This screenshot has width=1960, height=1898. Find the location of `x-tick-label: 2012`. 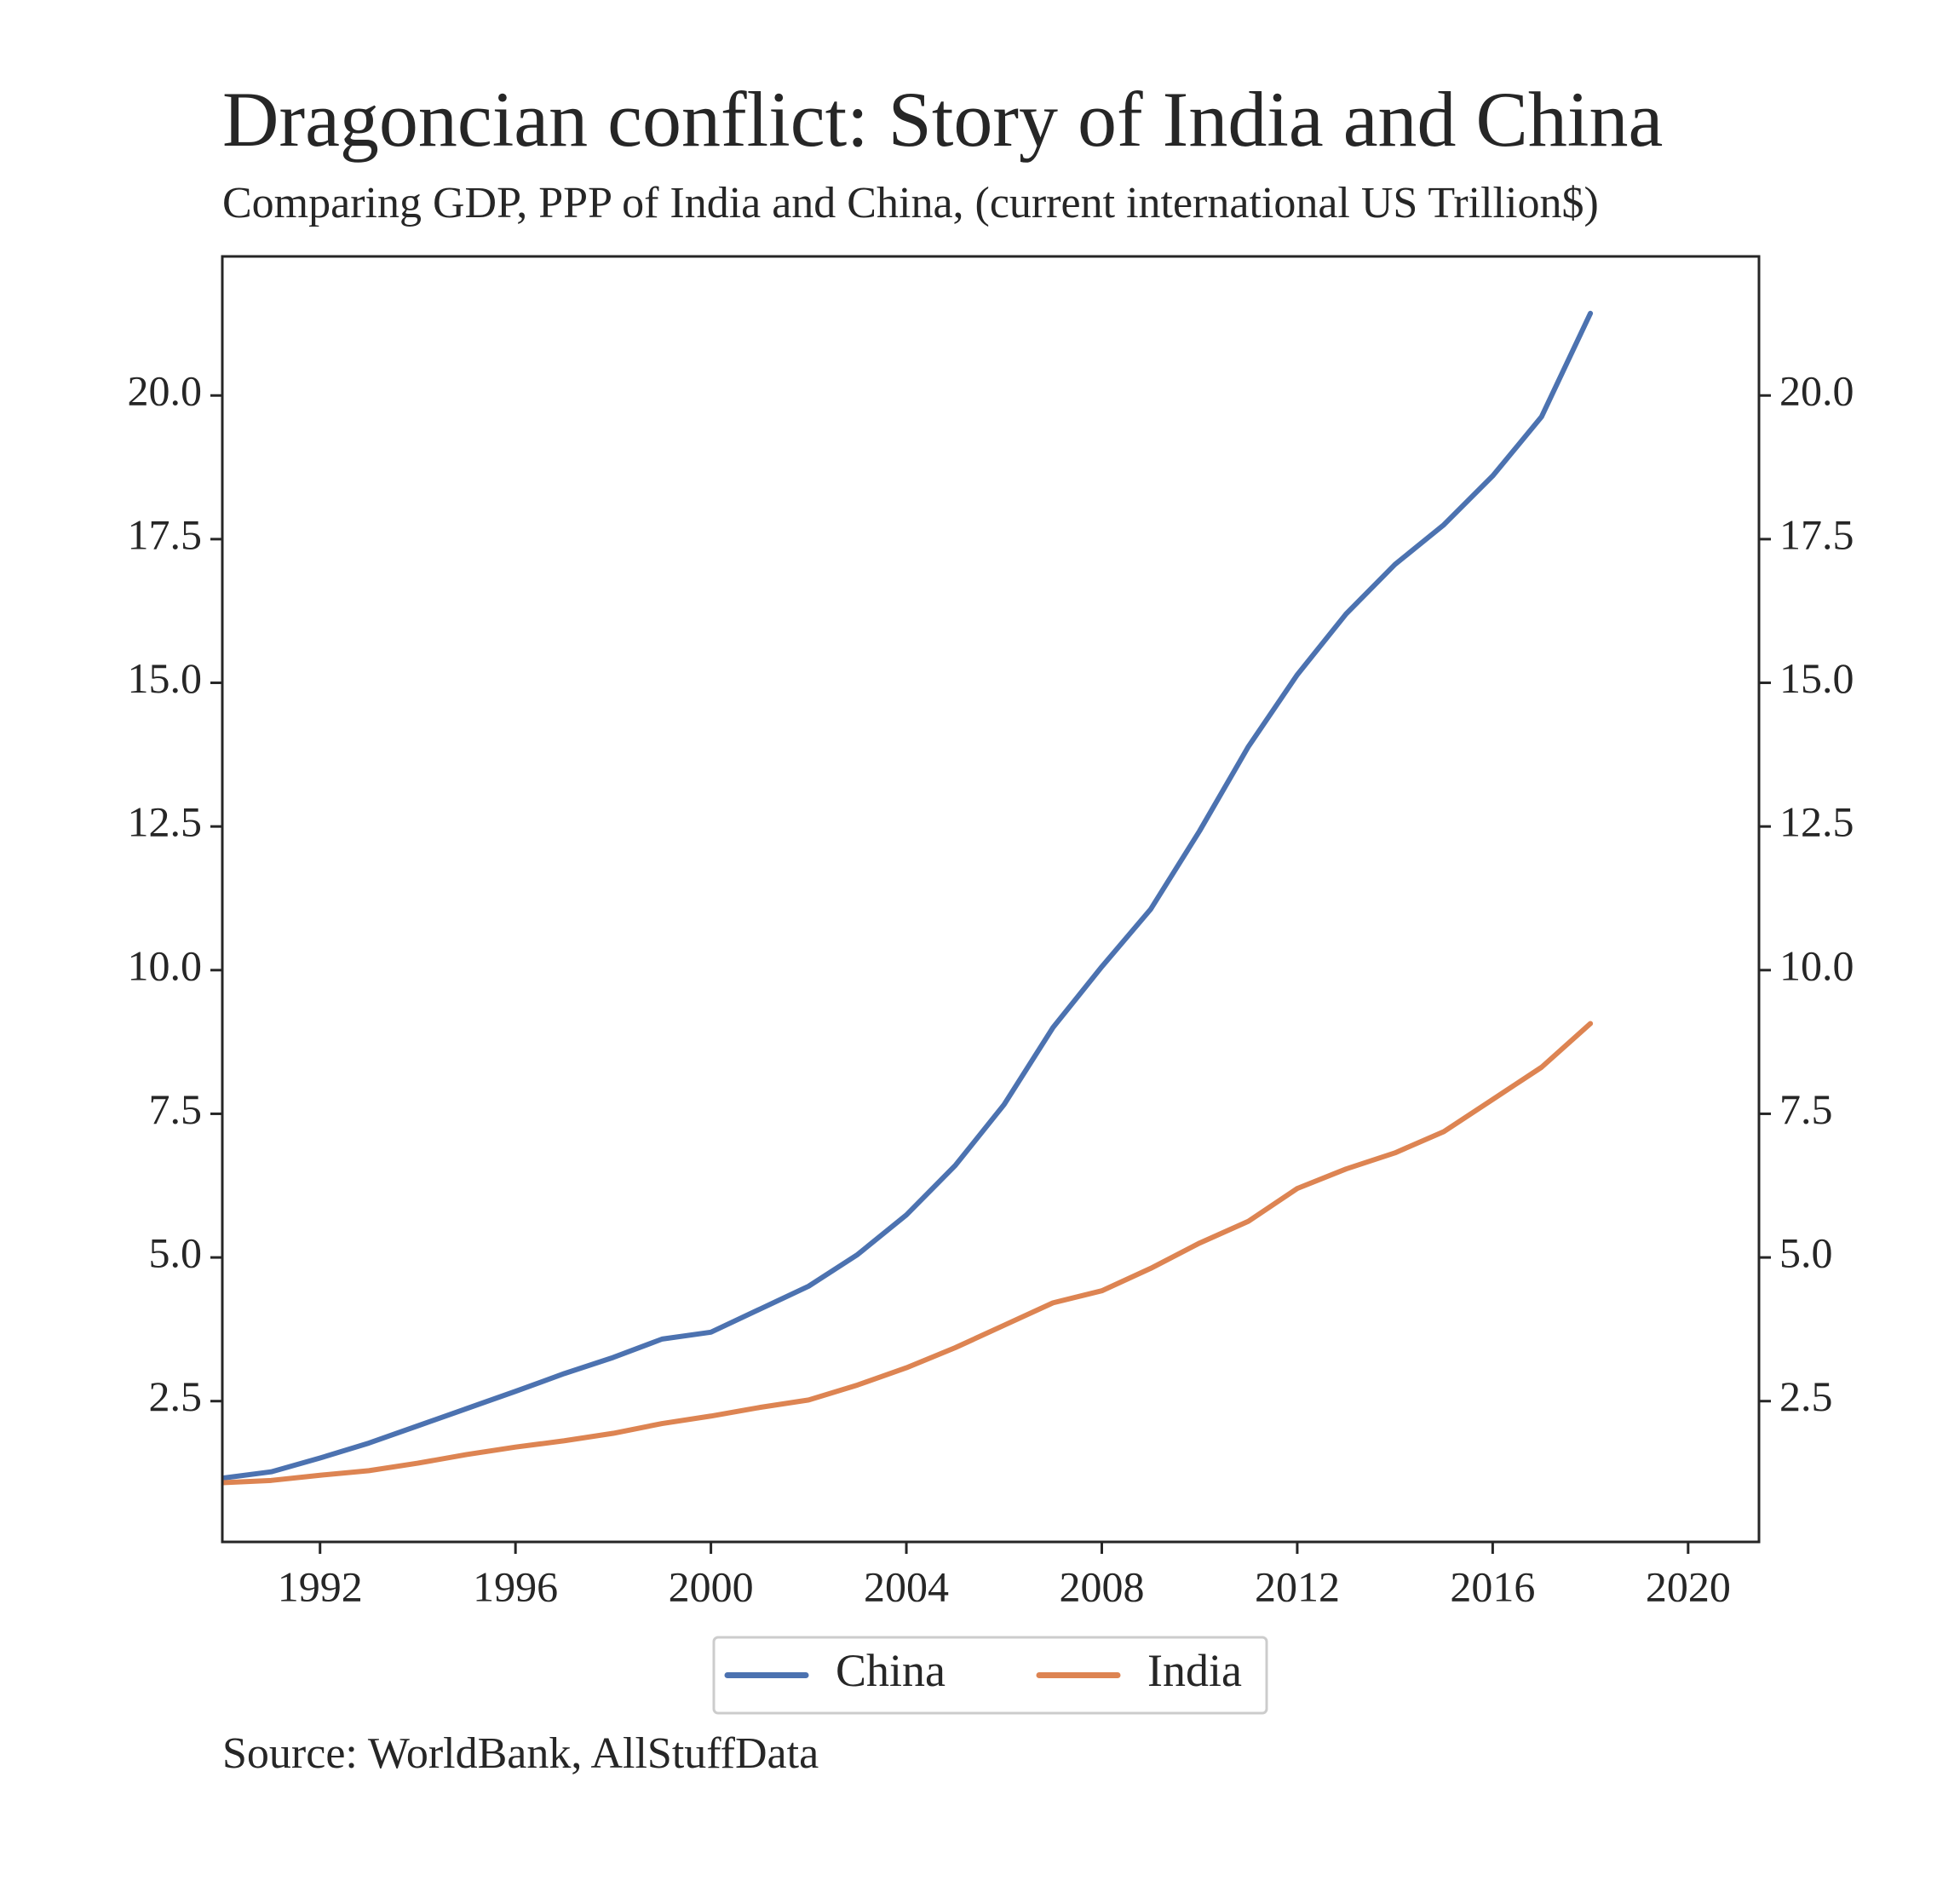

x-tick-label: 2012 is located at coordinates (1297, 1586).